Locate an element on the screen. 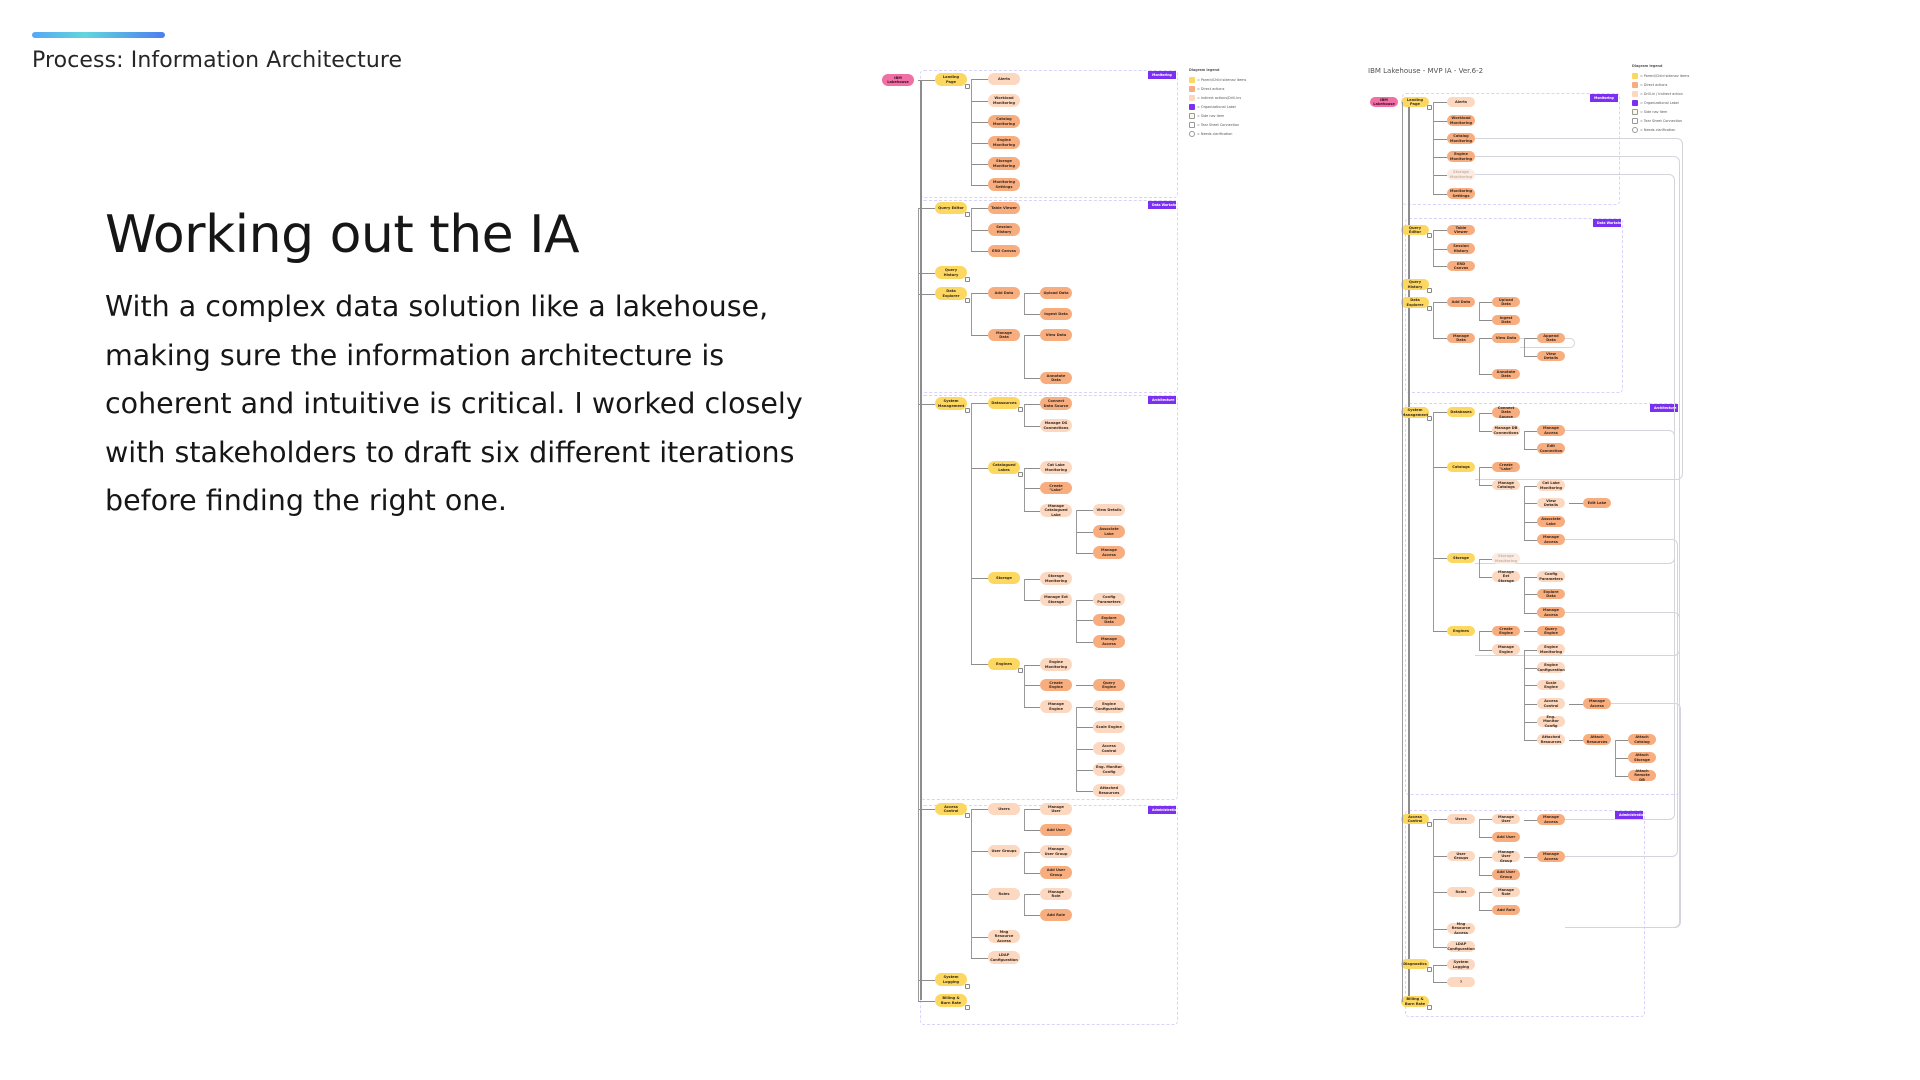 The image size is (1920, 1080). ia-node: Alerts is located at coordinates (1461, 102).